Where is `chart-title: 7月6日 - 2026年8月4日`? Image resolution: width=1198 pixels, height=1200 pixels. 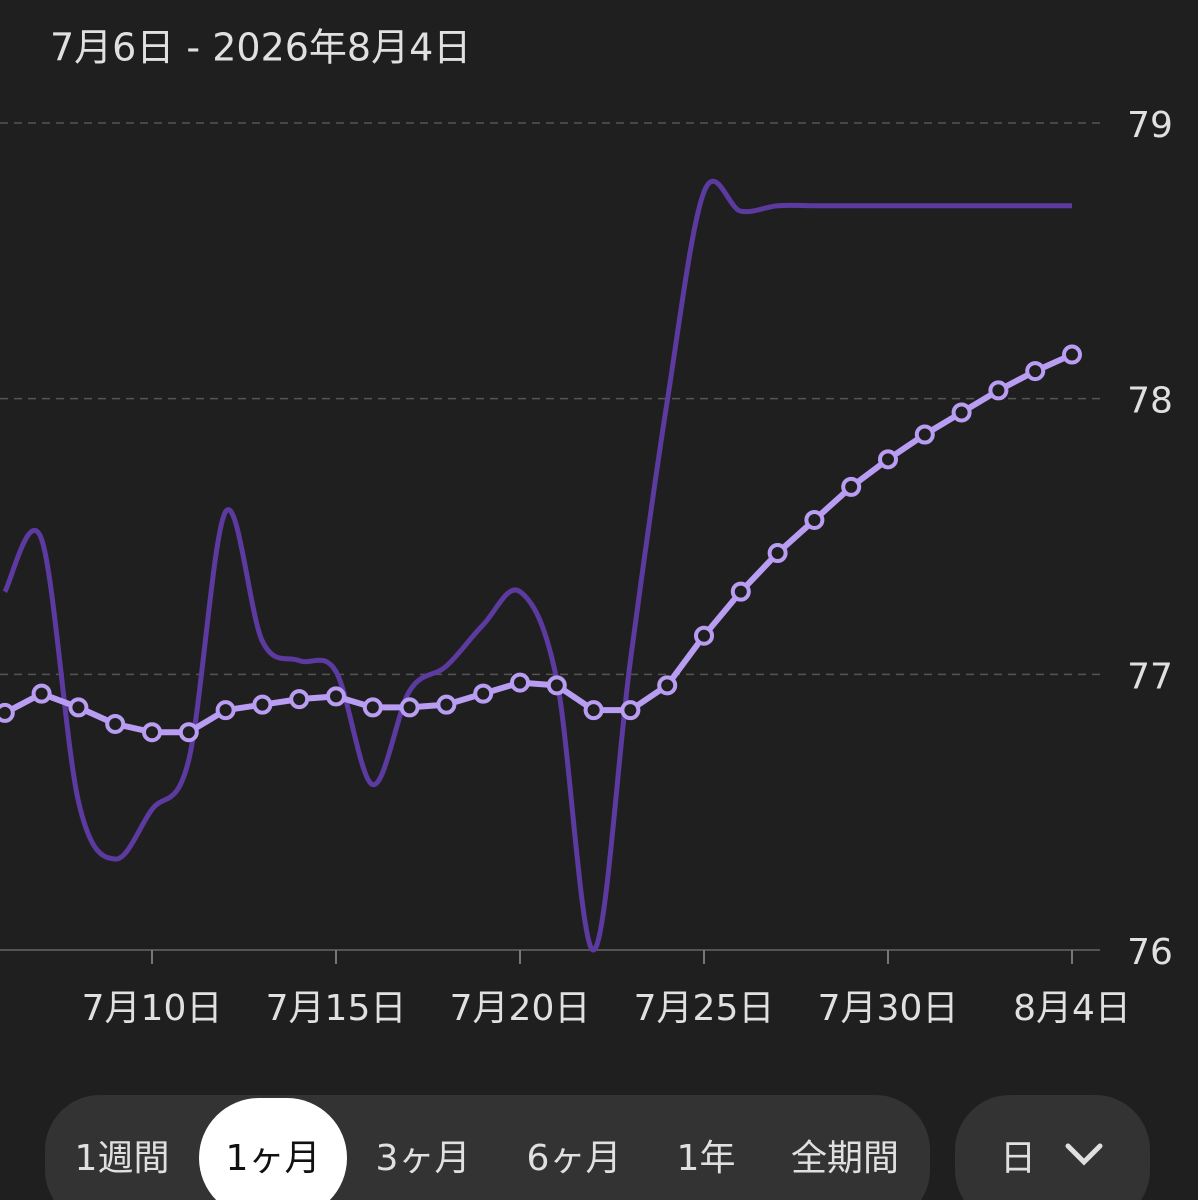
chart-title: 7月6日 - 2026年8月4日 is located at coordinates (260, 48).